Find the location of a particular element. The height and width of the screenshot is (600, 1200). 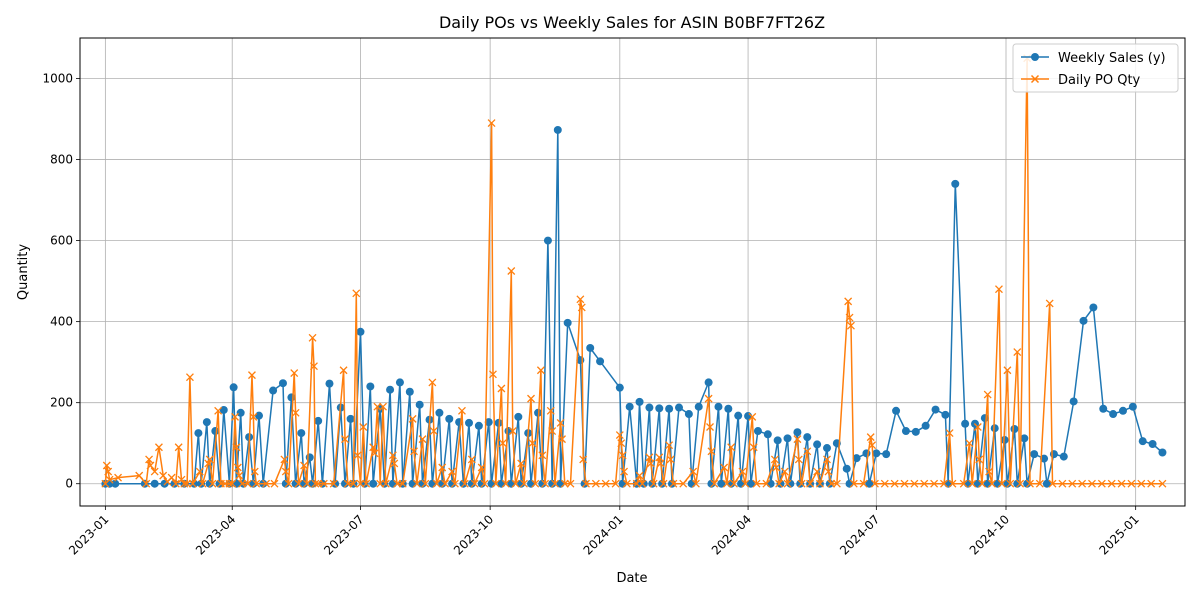

legend-box is located at coordinates (1095, 68).